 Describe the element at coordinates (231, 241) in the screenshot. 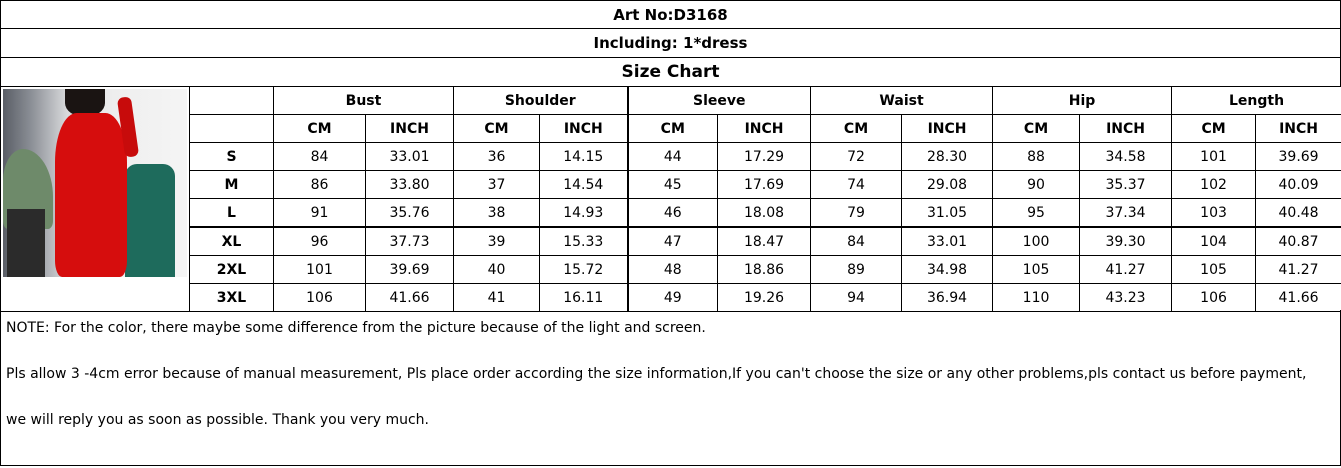

I see `size-label: XL` at that location.